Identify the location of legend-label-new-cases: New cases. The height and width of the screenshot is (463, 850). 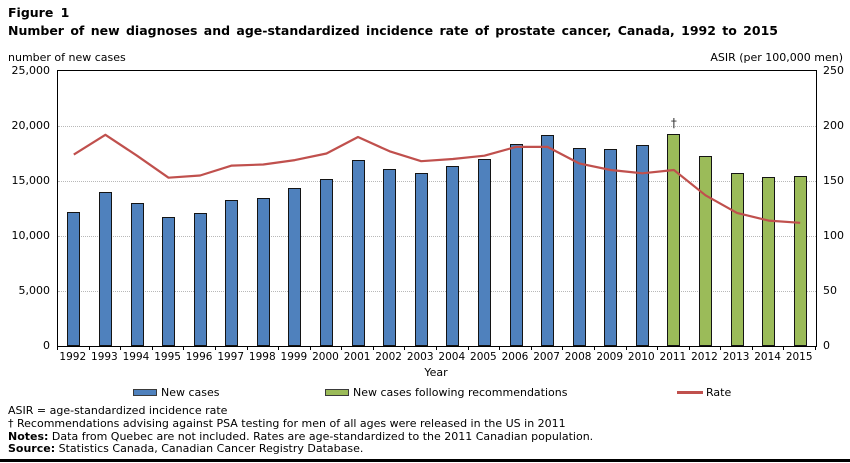
(190, 392).